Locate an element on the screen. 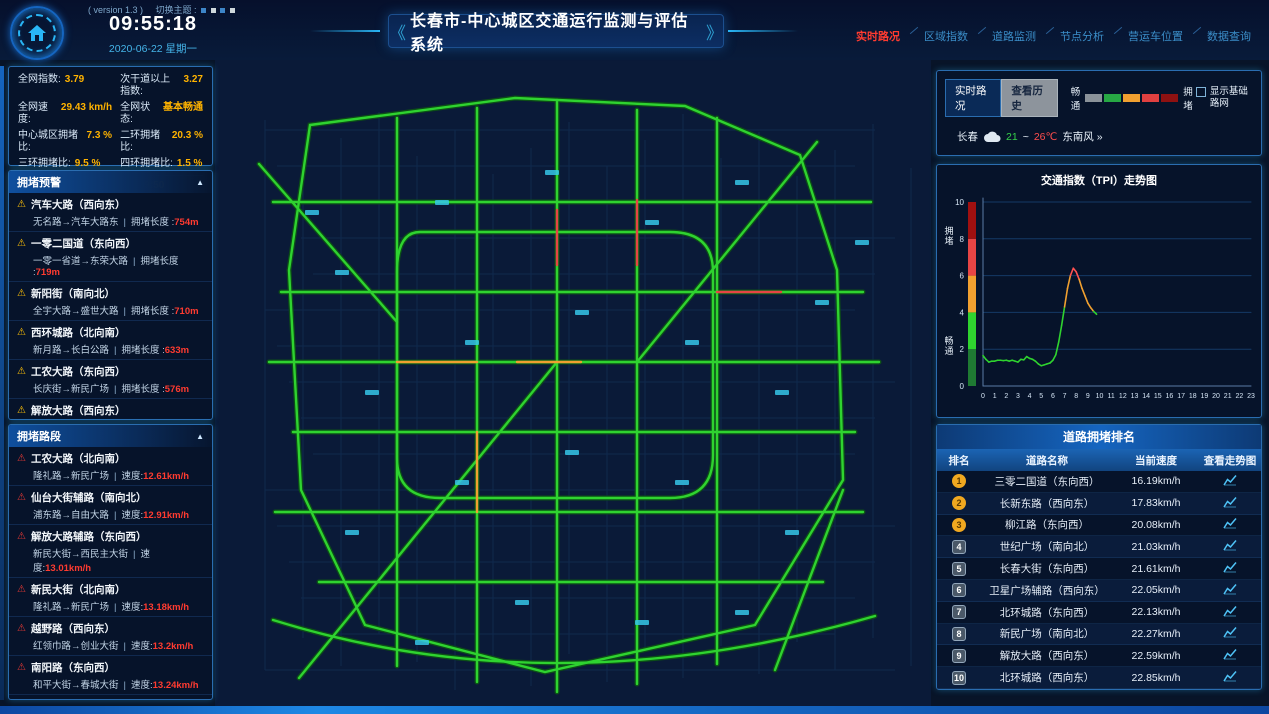 The width and height of the screenshot is (1269, 714). clock: 09:55:18 is located at coordinates (153, 24).